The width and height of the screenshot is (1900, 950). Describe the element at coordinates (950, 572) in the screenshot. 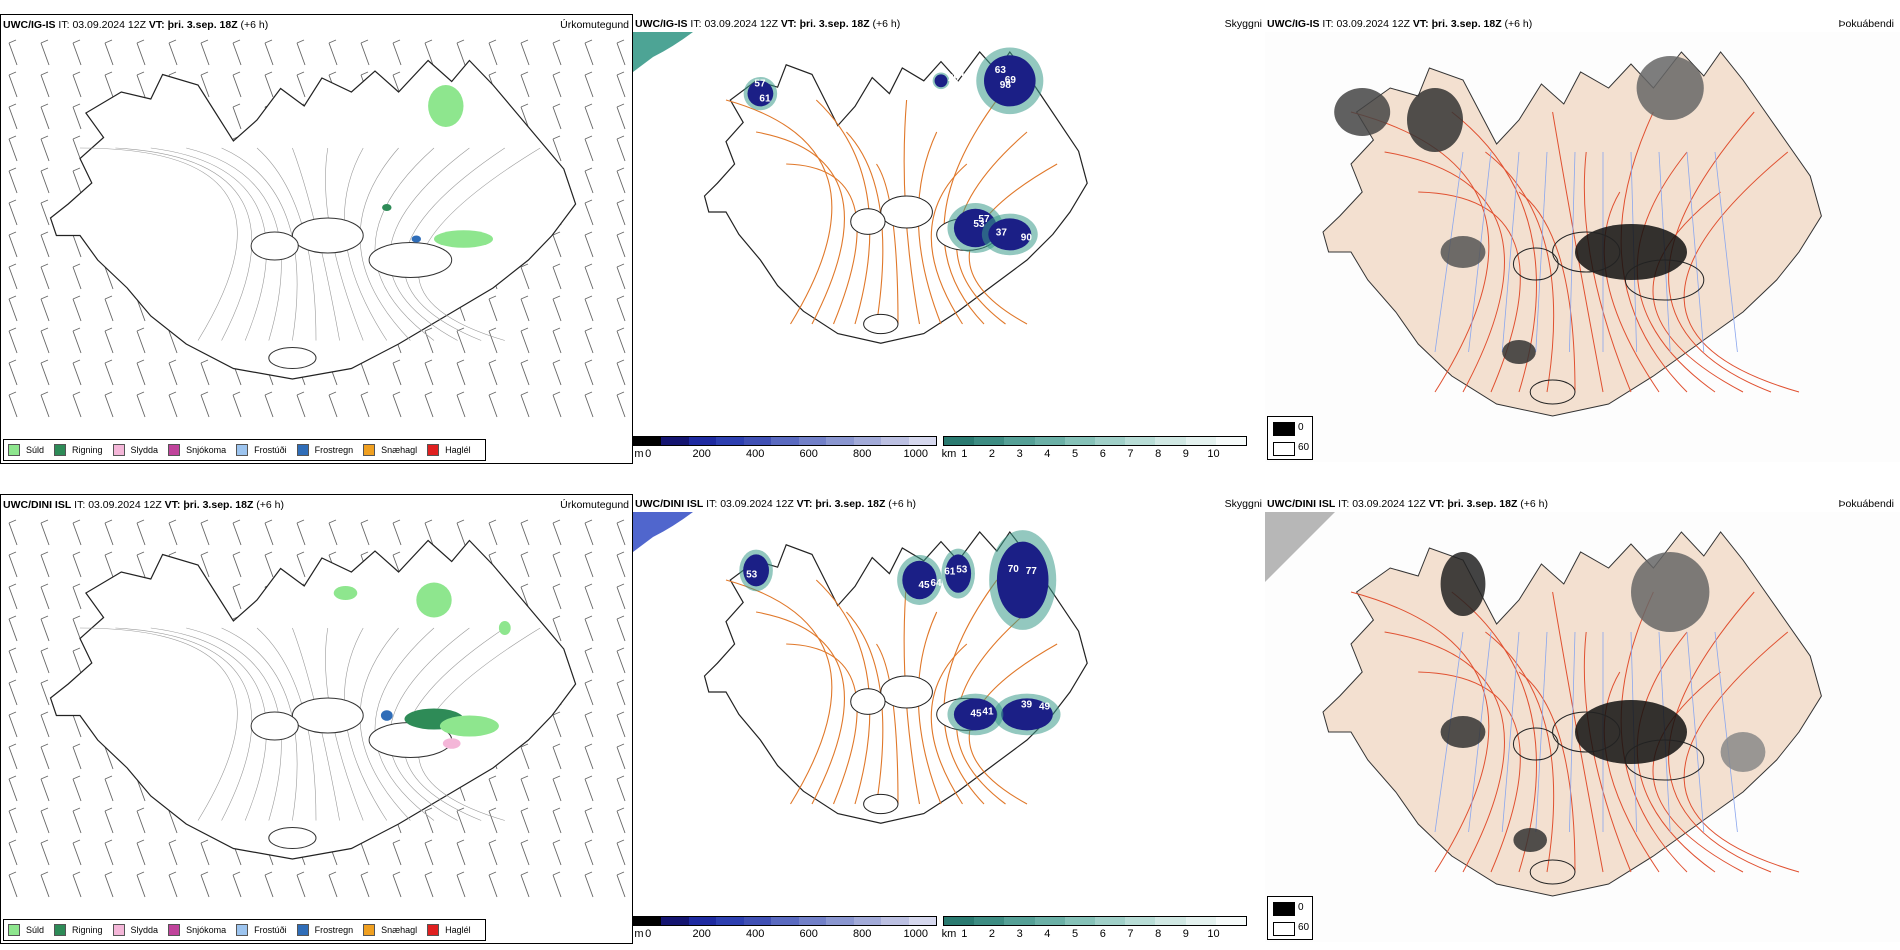

I see `cloud-base-value: 61` at that location.